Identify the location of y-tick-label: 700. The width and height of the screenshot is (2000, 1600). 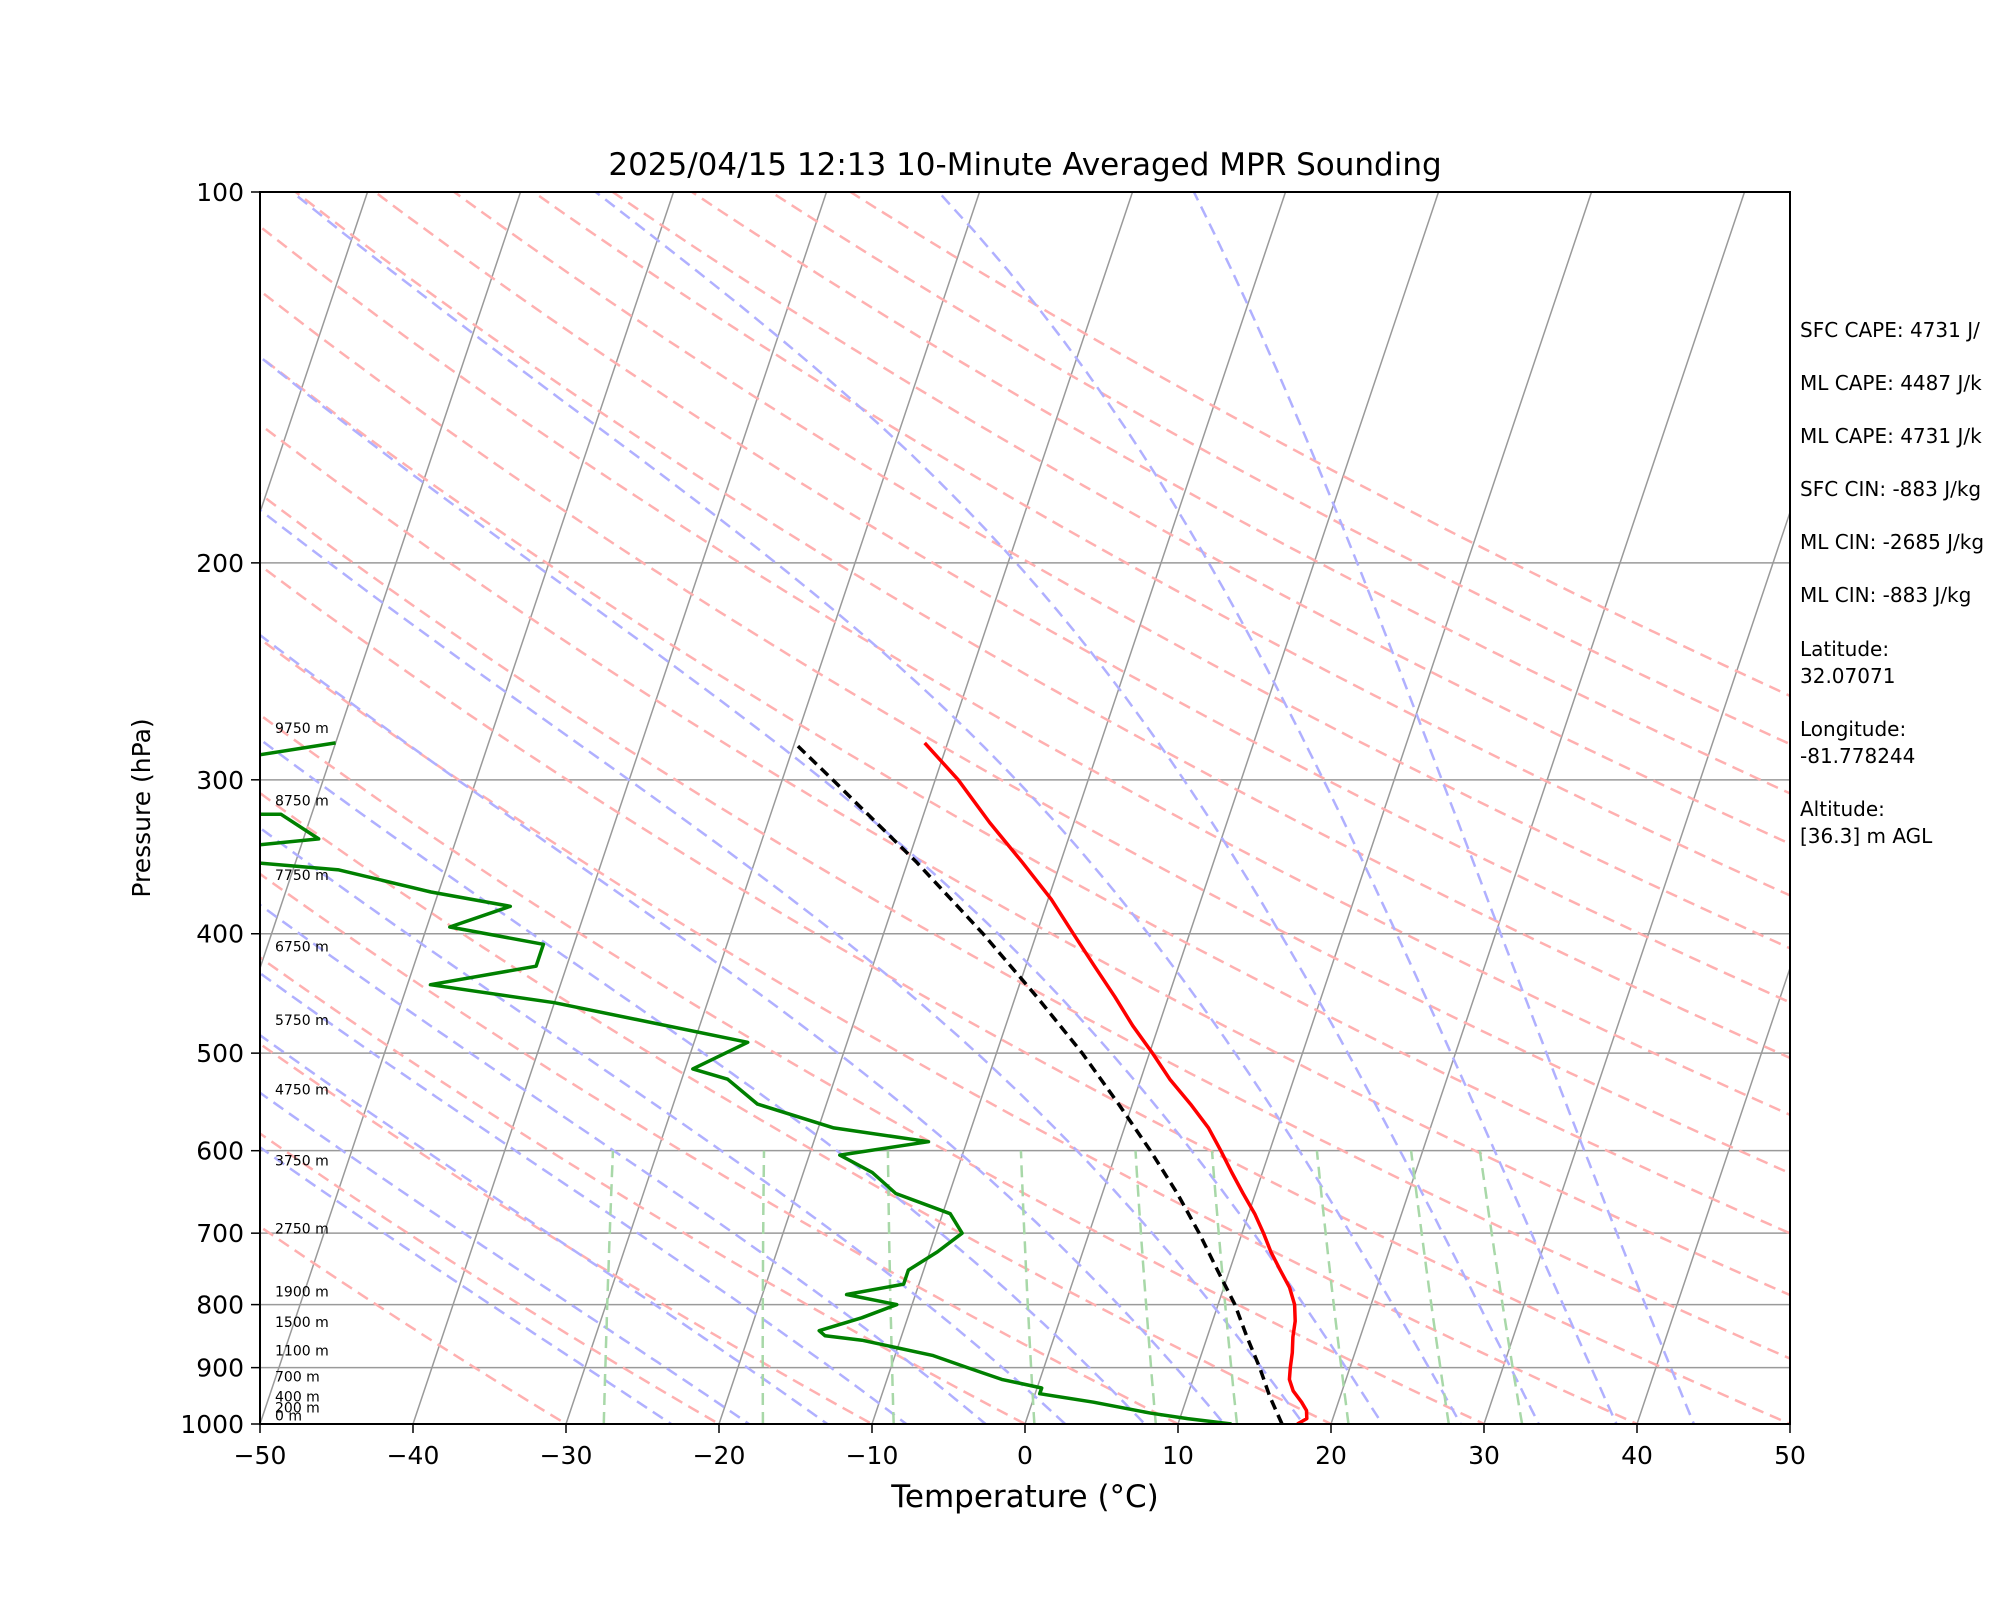
(220, 1233).